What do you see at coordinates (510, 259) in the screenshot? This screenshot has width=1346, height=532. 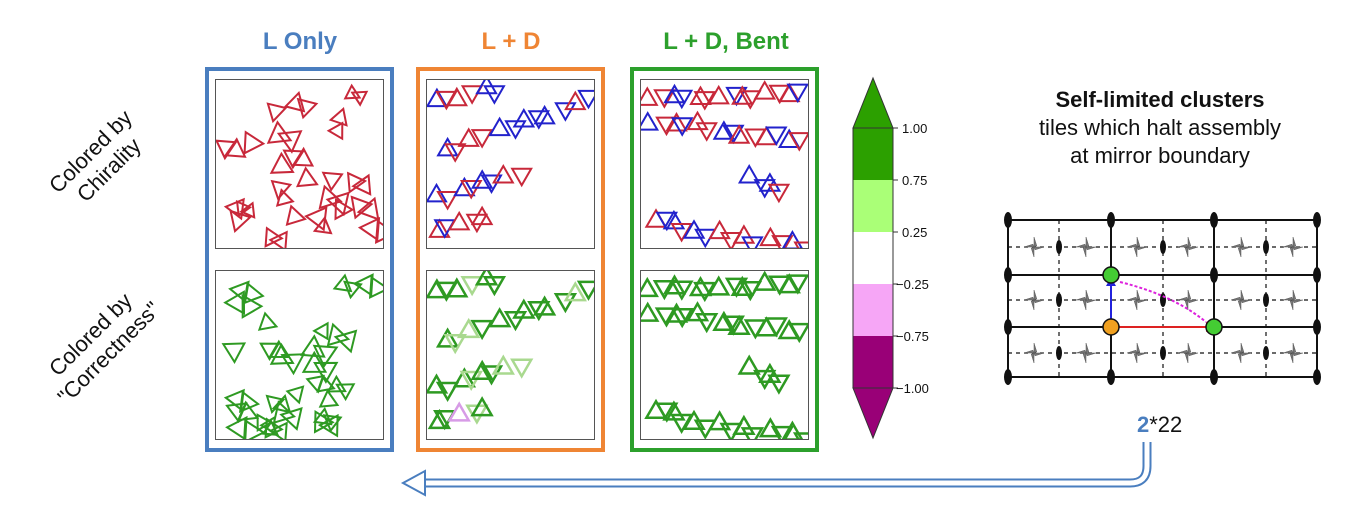 I see `frame-l-plus-d` at bounding box center [510, 259].